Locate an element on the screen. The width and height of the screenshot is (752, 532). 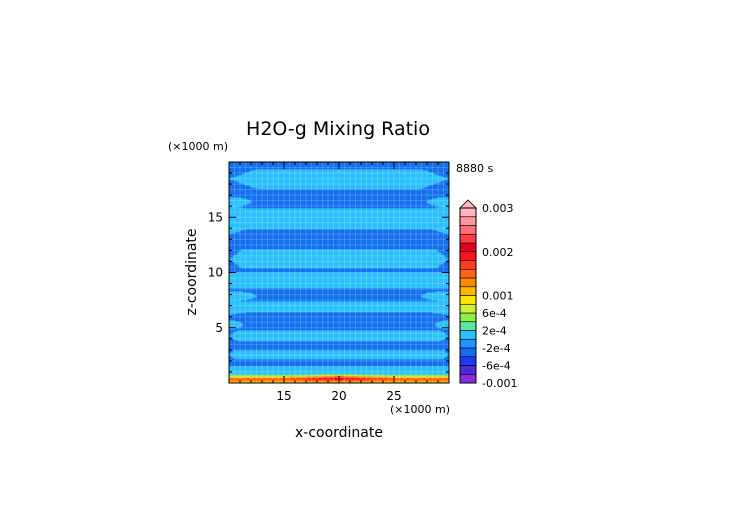
x-axis-label: x-coordinate is located at coordinates (339, 433).